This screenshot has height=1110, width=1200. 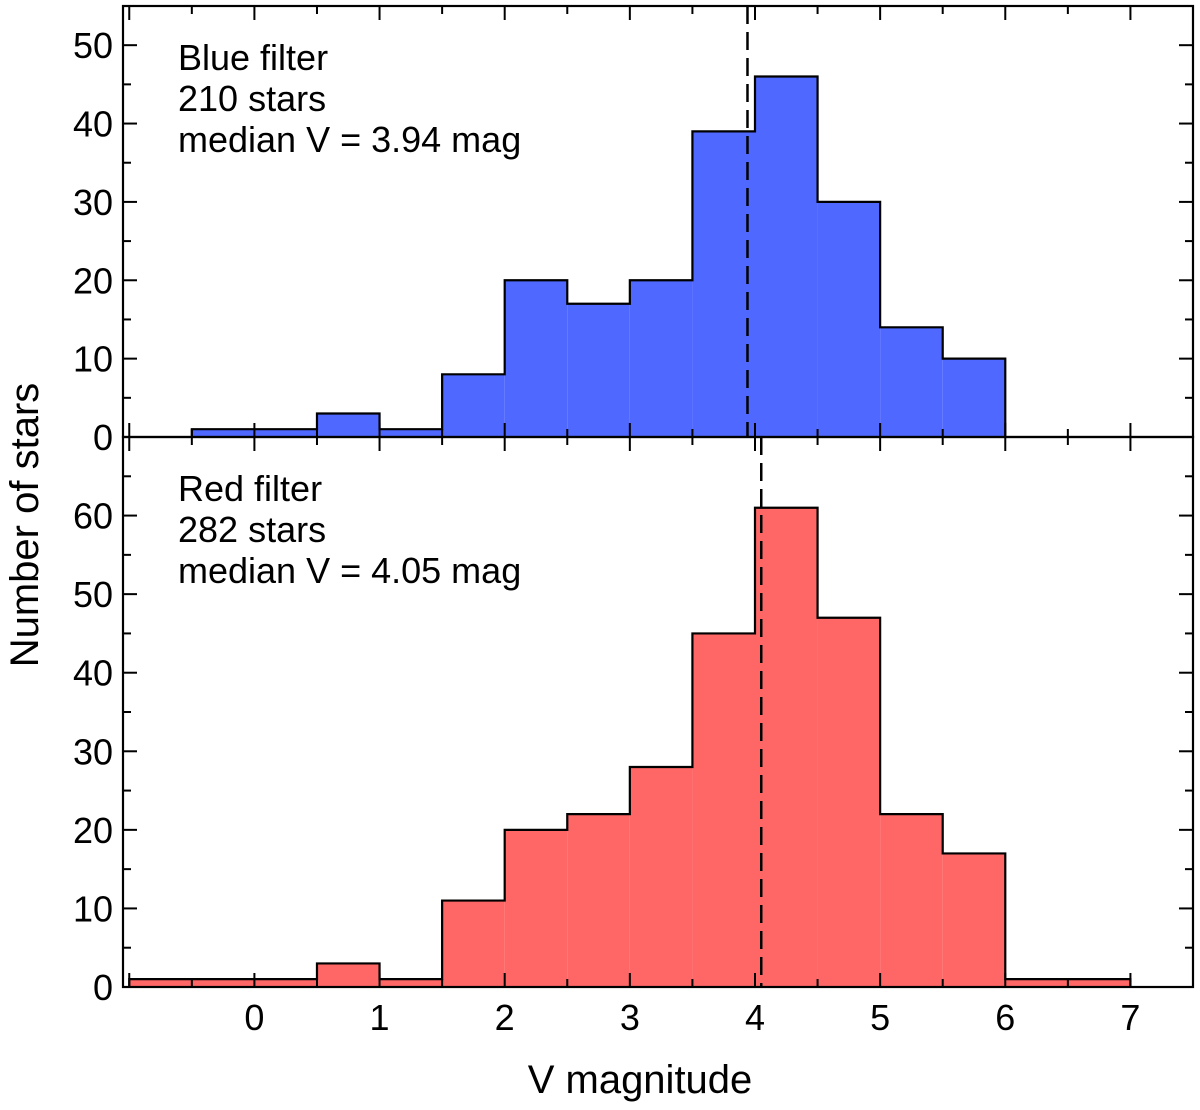 I want to click on red-ytick-label-30: 30, so click(x=93, y=751).